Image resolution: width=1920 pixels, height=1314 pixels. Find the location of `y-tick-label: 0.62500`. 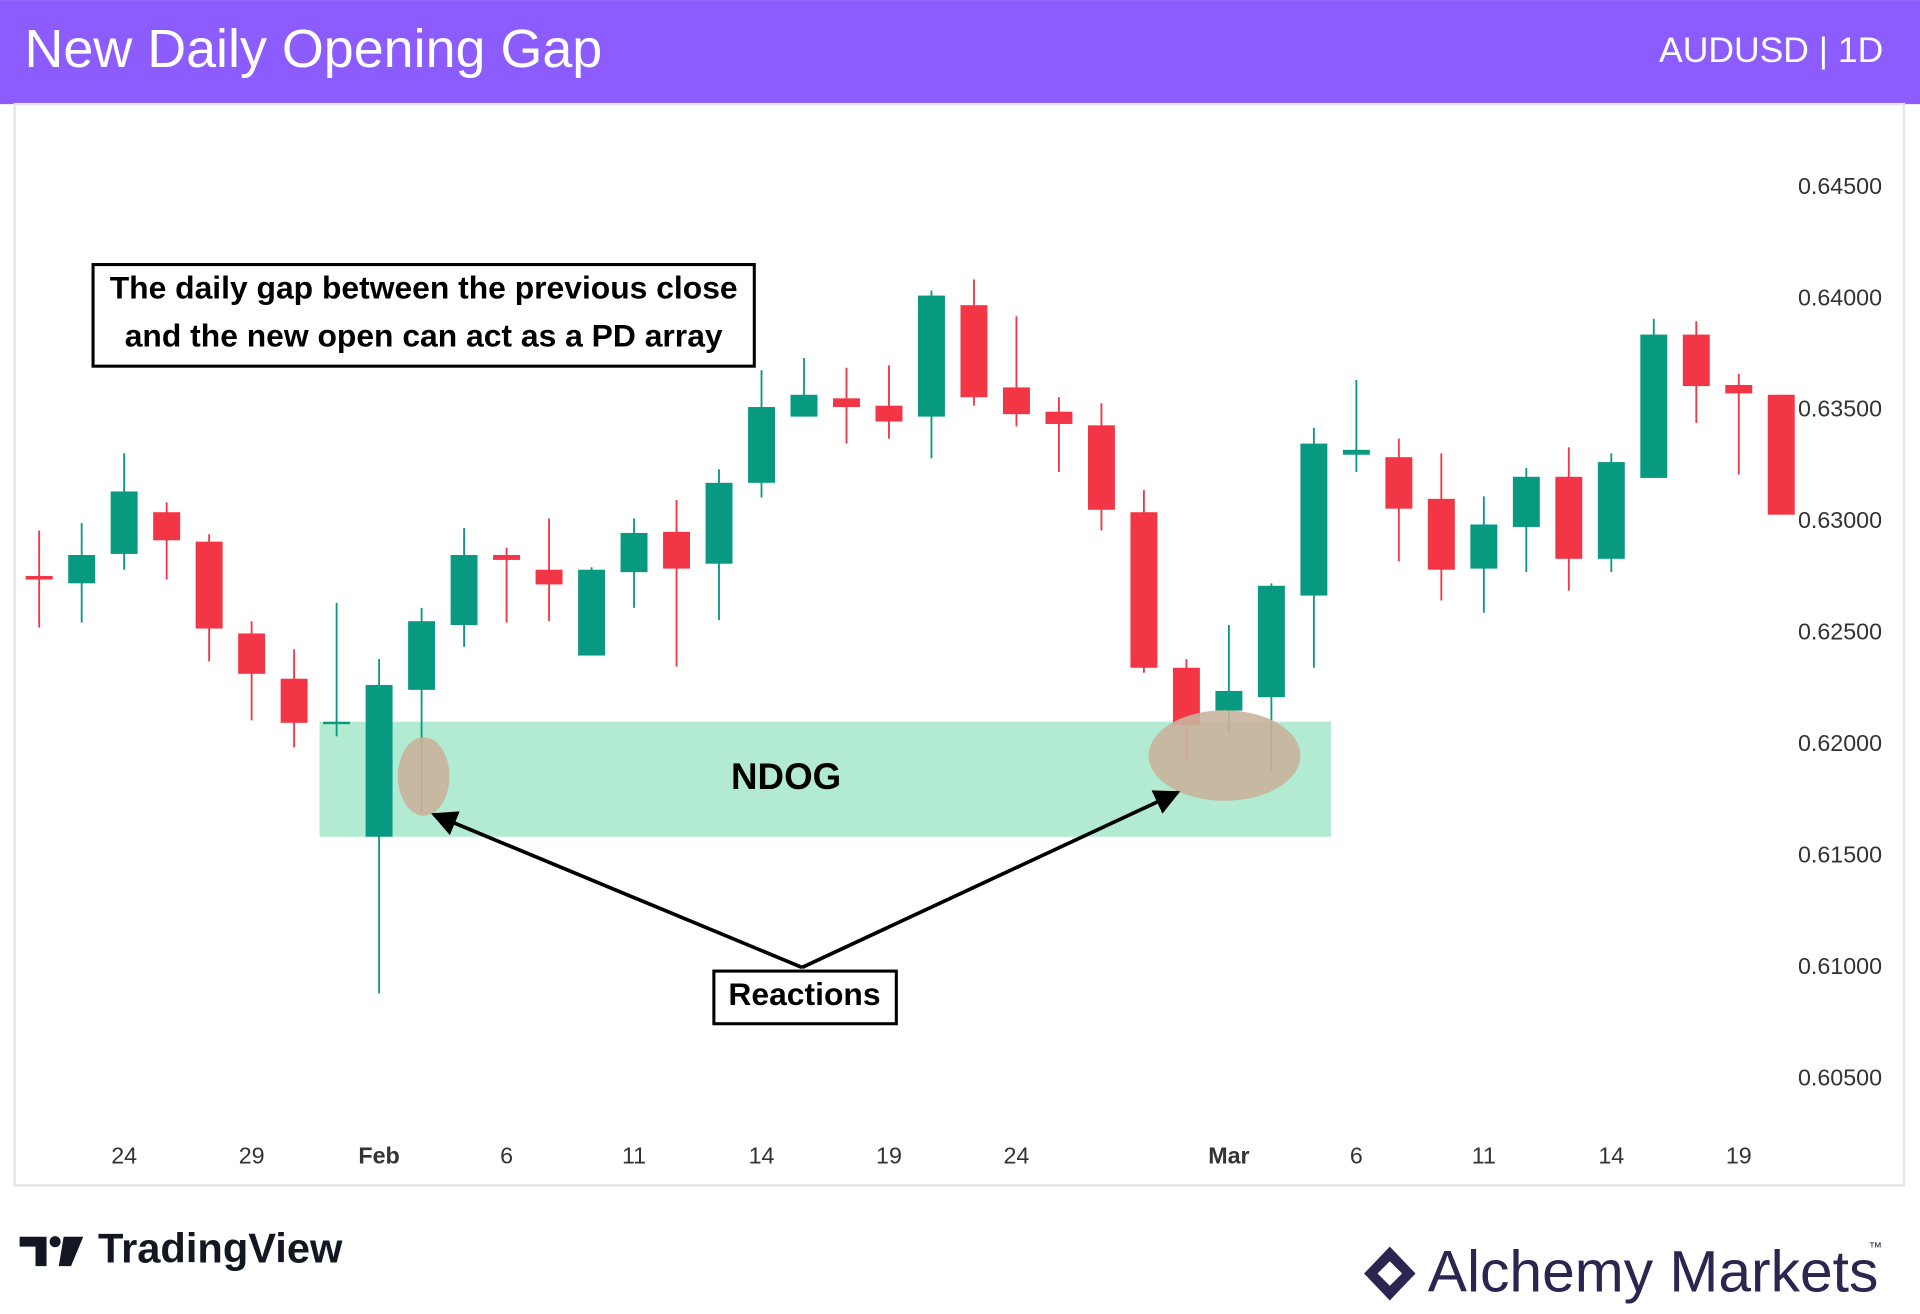

y-tick-label: 0.62500 is located at coordinates (1840, 632).